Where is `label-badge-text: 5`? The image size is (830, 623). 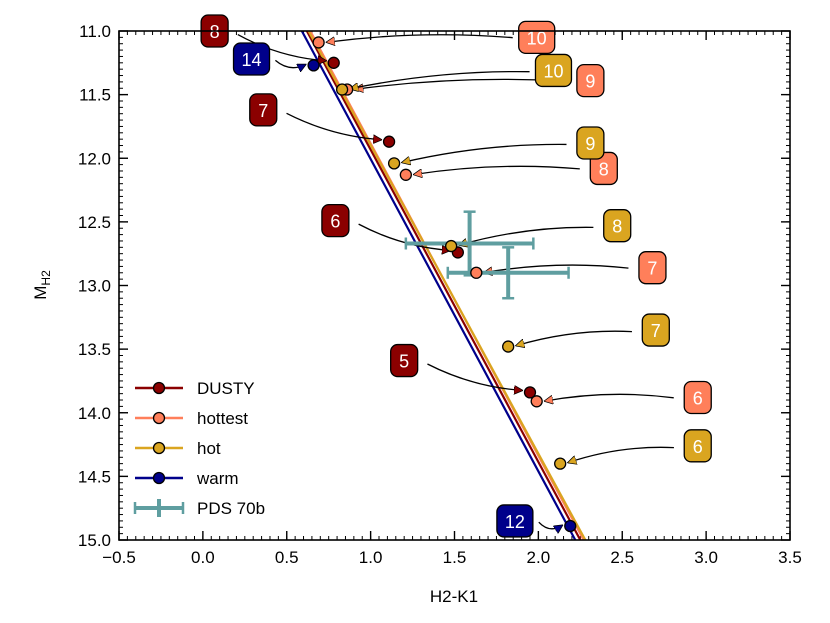
label-badge-text: 5 is located at coordinates (404, 362).